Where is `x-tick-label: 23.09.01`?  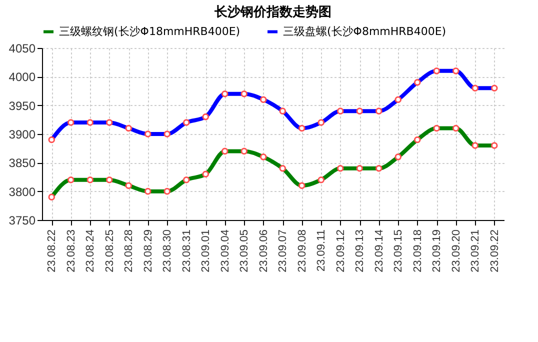 x-tick-label: 23.09.01 is located at coordinates (206, 251).